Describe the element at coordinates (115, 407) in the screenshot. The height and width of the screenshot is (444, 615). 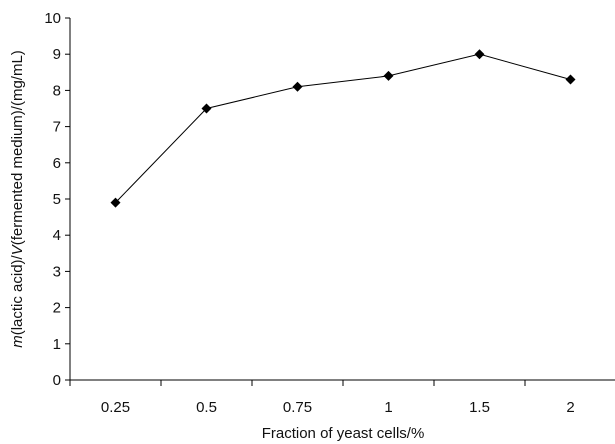
I see `x-tick-label: 0.25` at that location.